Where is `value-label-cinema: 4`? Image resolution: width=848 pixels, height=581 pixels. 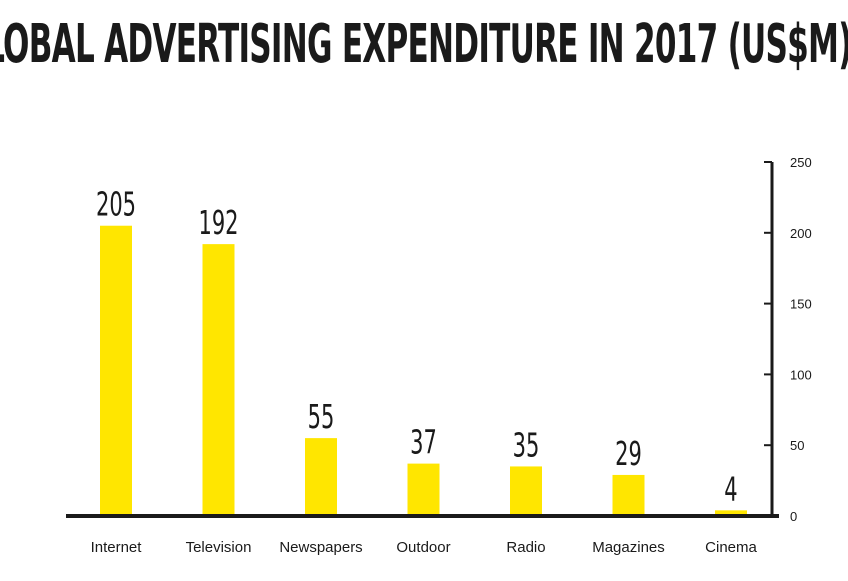
value-label-cinema: 4 is located at coordinates (730, 488).